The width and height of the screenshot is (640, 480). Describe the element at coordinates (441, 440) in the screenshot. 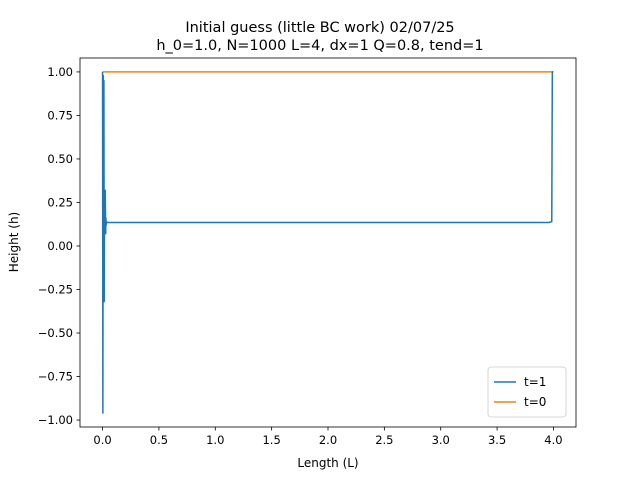

I see `x-tick-label: 3.0` at that location.